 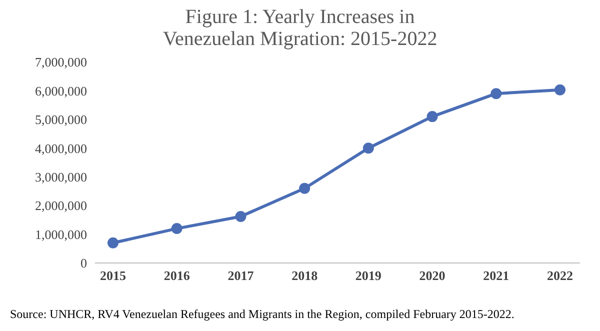 What do you see at coordinates (432, 276) in the screenshot?
I see `x-tick-label: 2020` at bounding box center [432, 276].